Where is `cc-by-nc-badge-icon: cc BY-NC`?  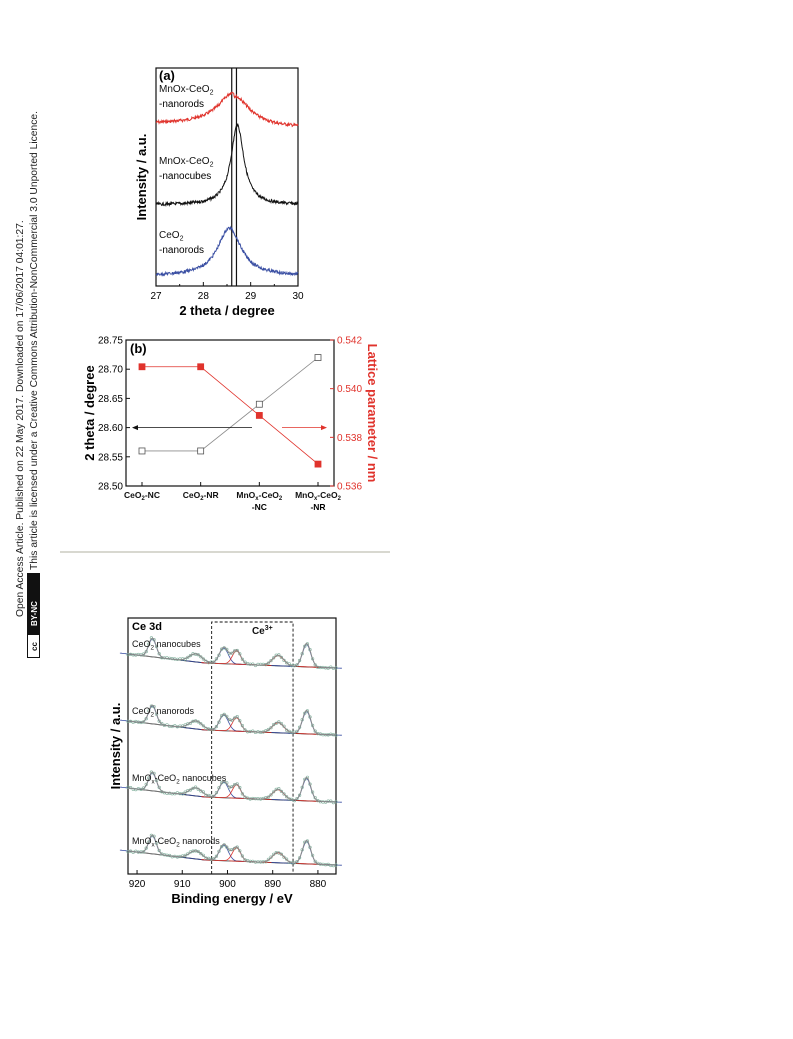 cc-by-nc-badge-icon: cc BY-NC is located at coordinates (33, 615).